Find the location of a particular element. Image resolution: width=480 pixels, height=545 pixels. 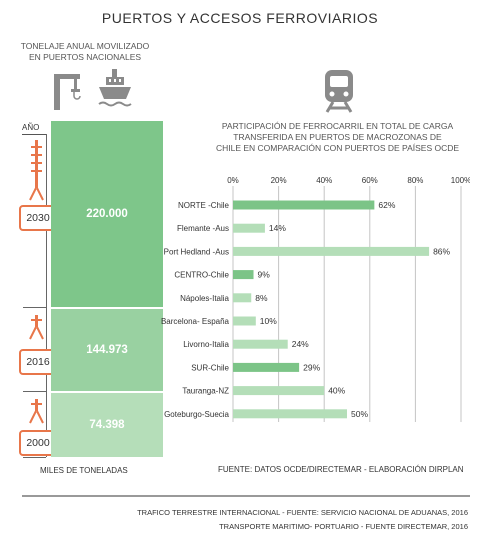

footer-separator is located at coordinates (246, 496).